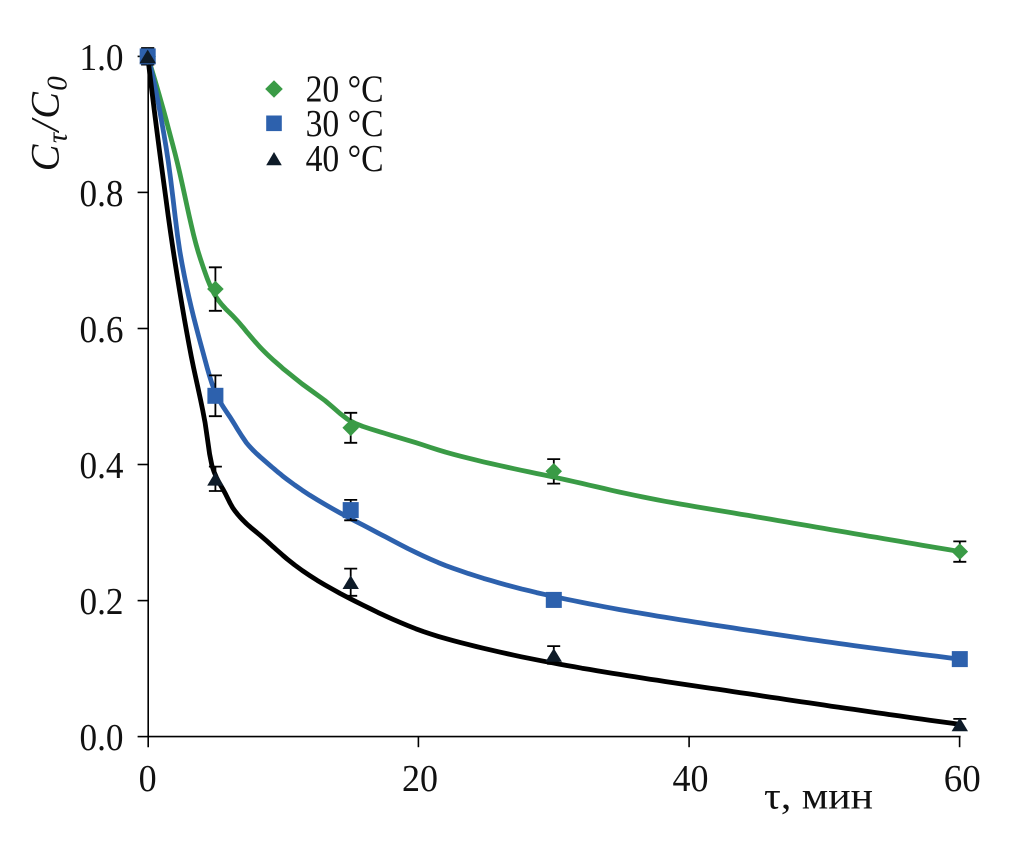  I want to click on svg-text: τ, мин, so click(818, 796).